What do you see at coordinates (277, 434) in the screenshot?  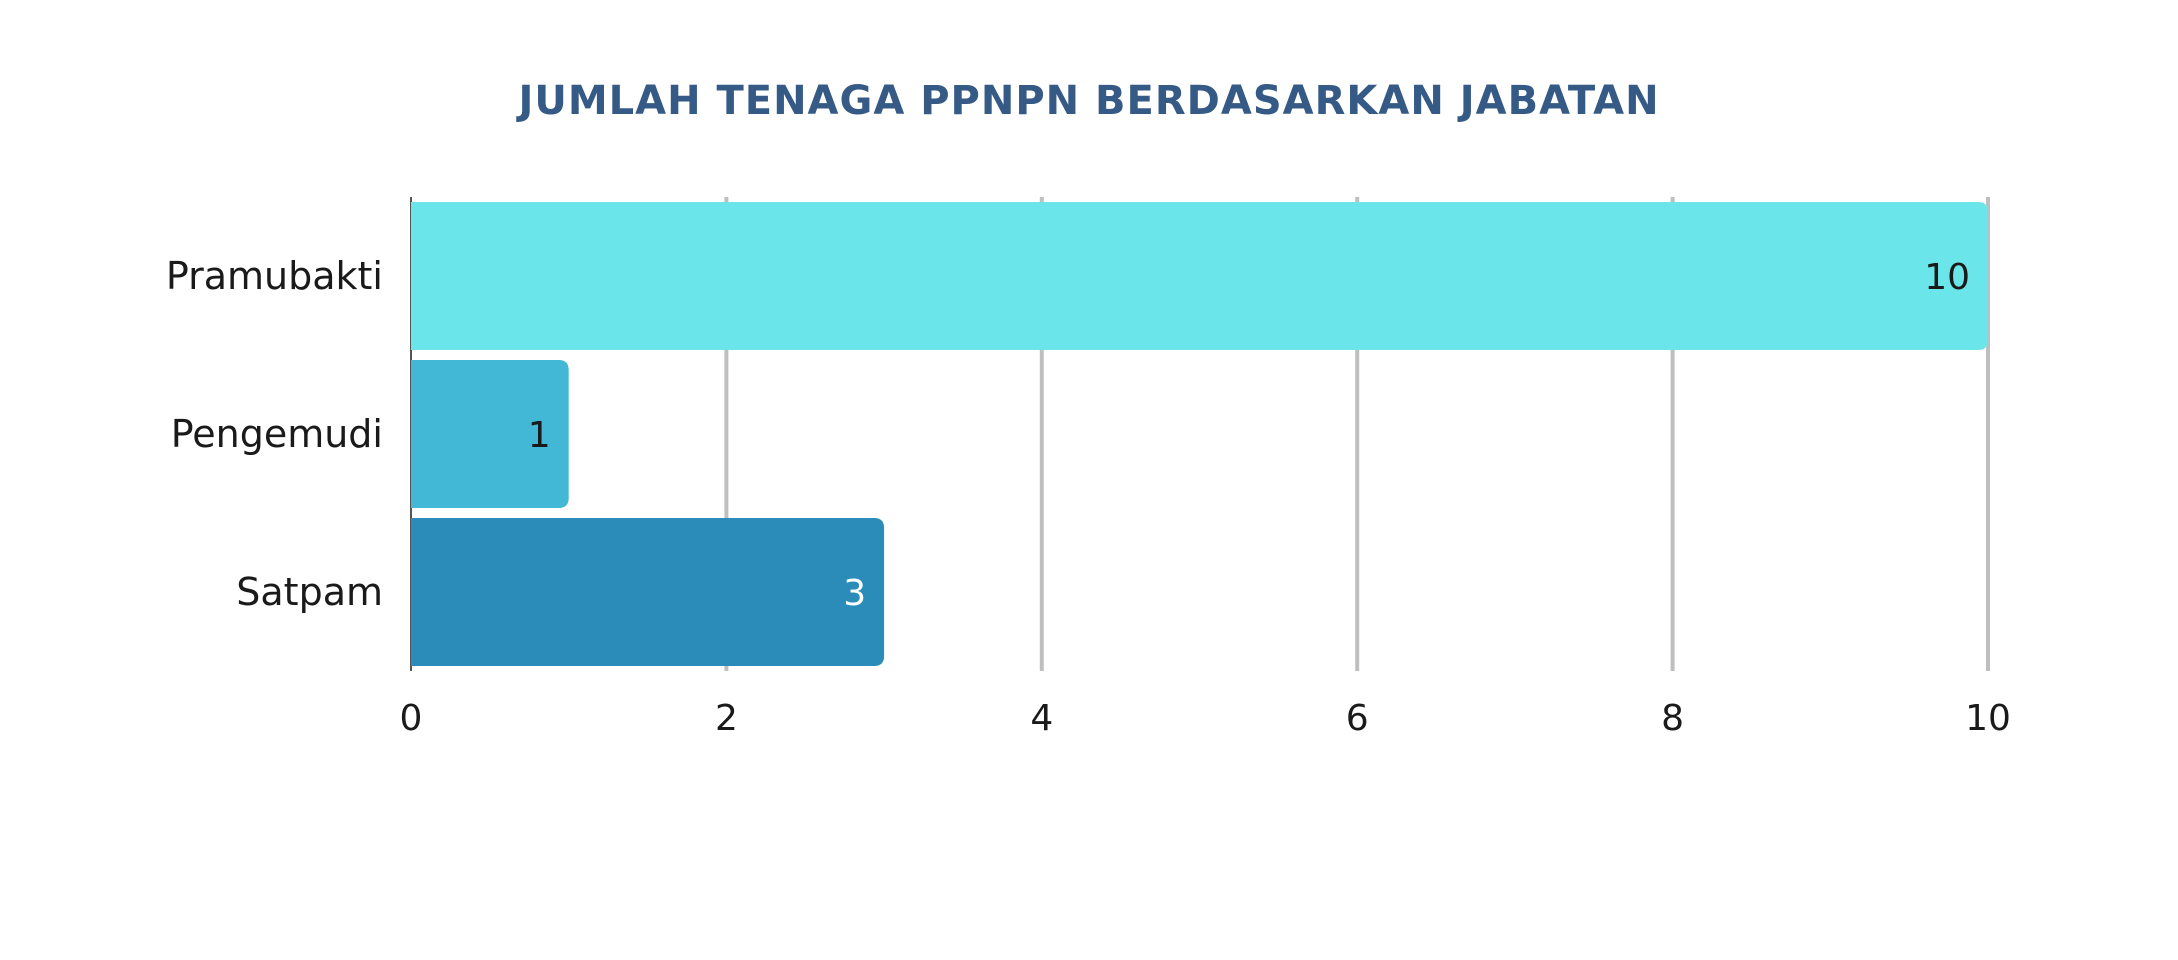 I see `category-label: Pengemudi` at bounding box center [277, 434].